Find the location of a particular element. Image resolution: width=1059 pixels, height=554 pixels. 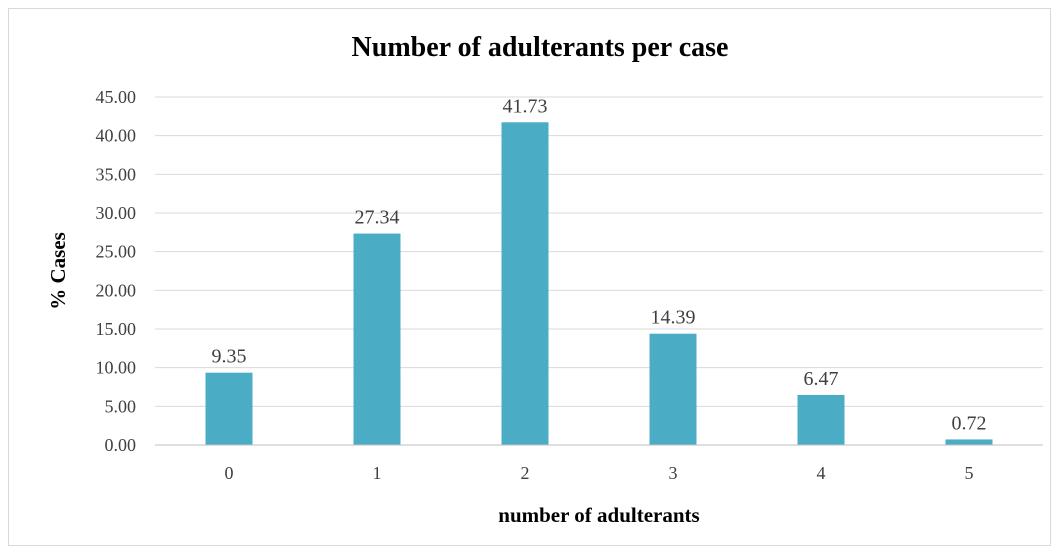

x-tick-label: 4 is located at coordinates (821, 473).